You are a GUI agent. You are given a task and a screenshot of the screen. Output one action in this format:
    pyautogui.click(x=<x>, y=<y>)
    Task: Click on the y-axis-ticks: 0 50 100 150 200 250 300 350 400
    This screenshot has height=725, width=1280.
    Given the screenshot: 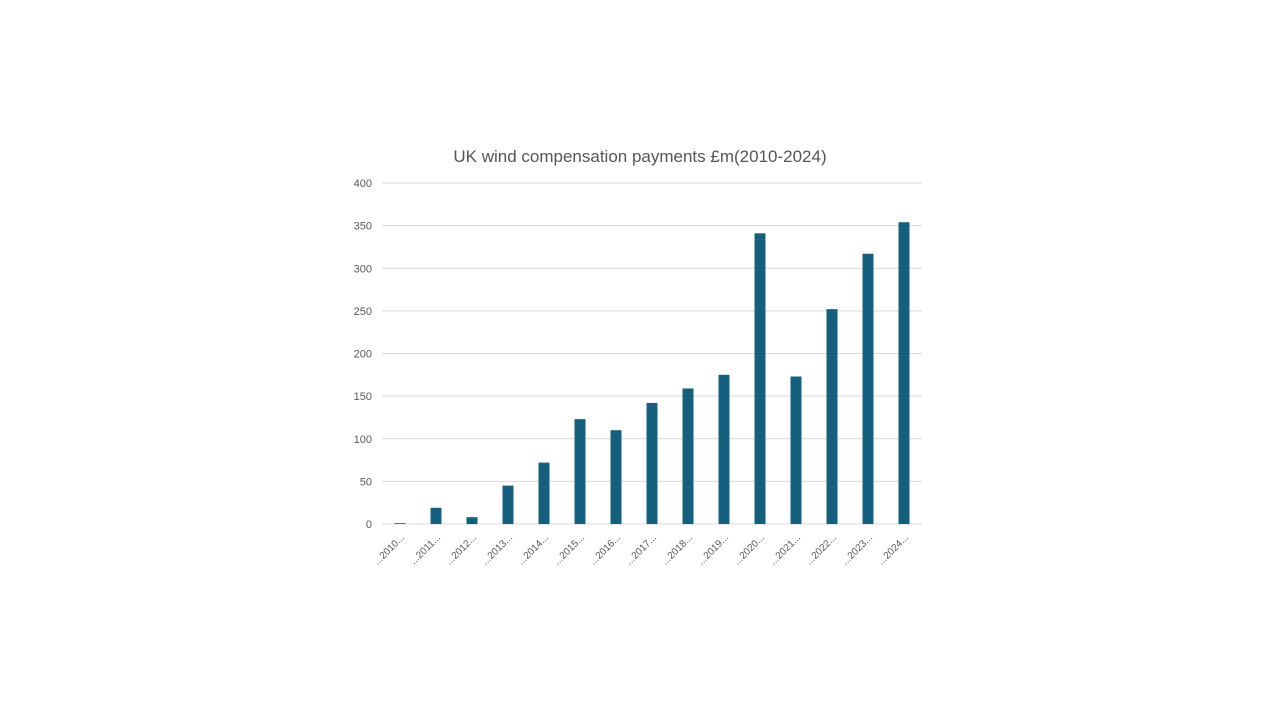 What is the action you would take?
    pyautogui.click(x=363, y=354)
    